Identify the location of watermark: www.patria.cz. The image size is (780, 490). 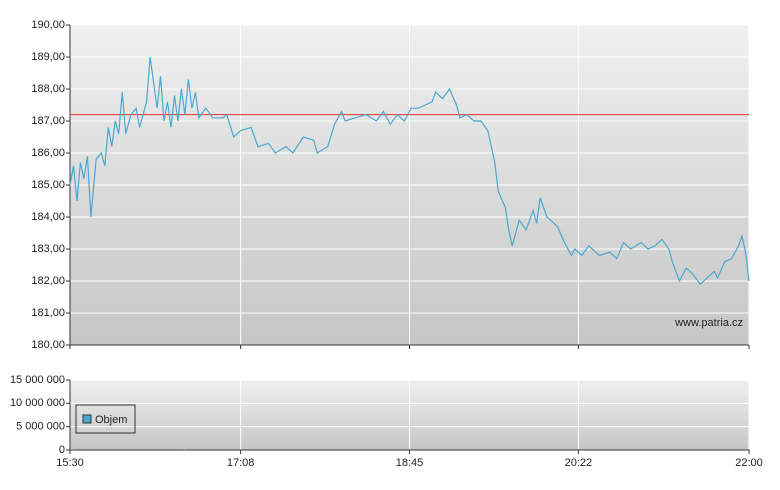
(708, 323).